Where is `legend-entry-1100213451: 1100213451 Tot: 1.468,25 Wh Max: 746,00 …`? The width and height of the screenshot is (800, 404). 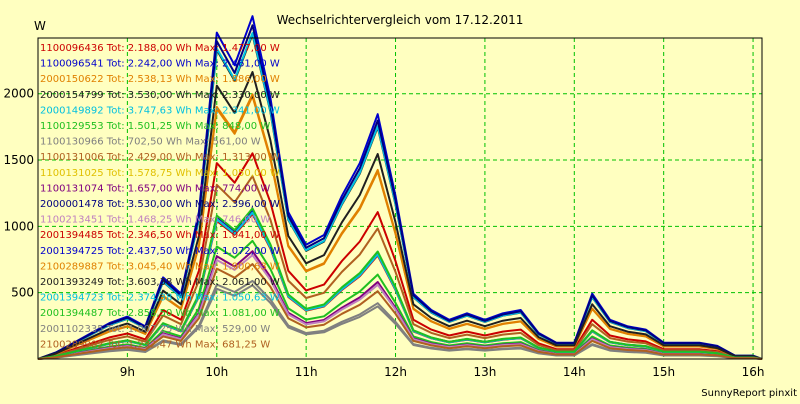 legend-entry-1100213451: 1100213451 Tot: 1.468,25 Wh Max: 746,00 … is located at coordinates (155, 220).